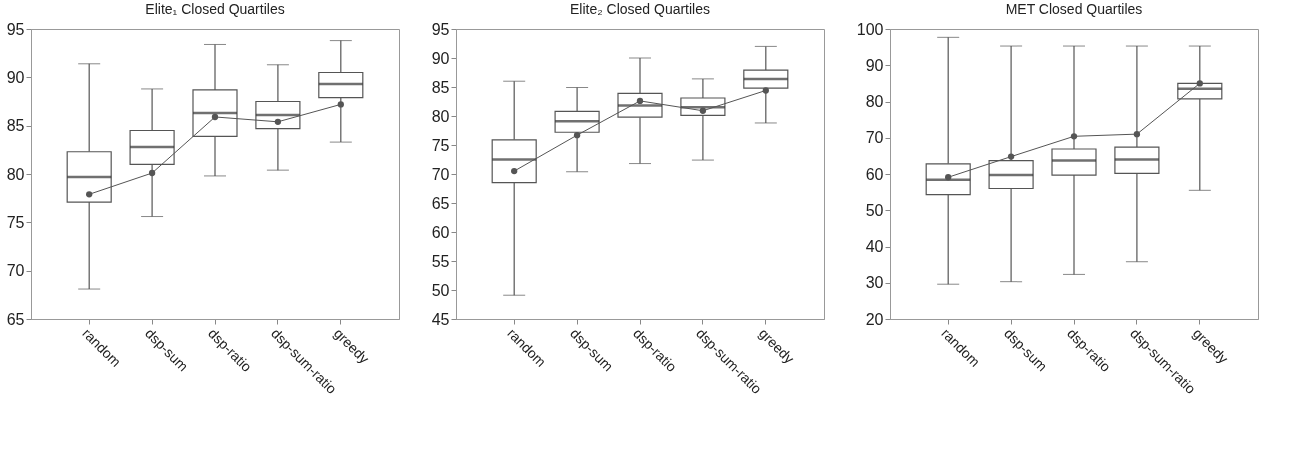  I want to click on y-tick-label: 40, so click(874, 246).